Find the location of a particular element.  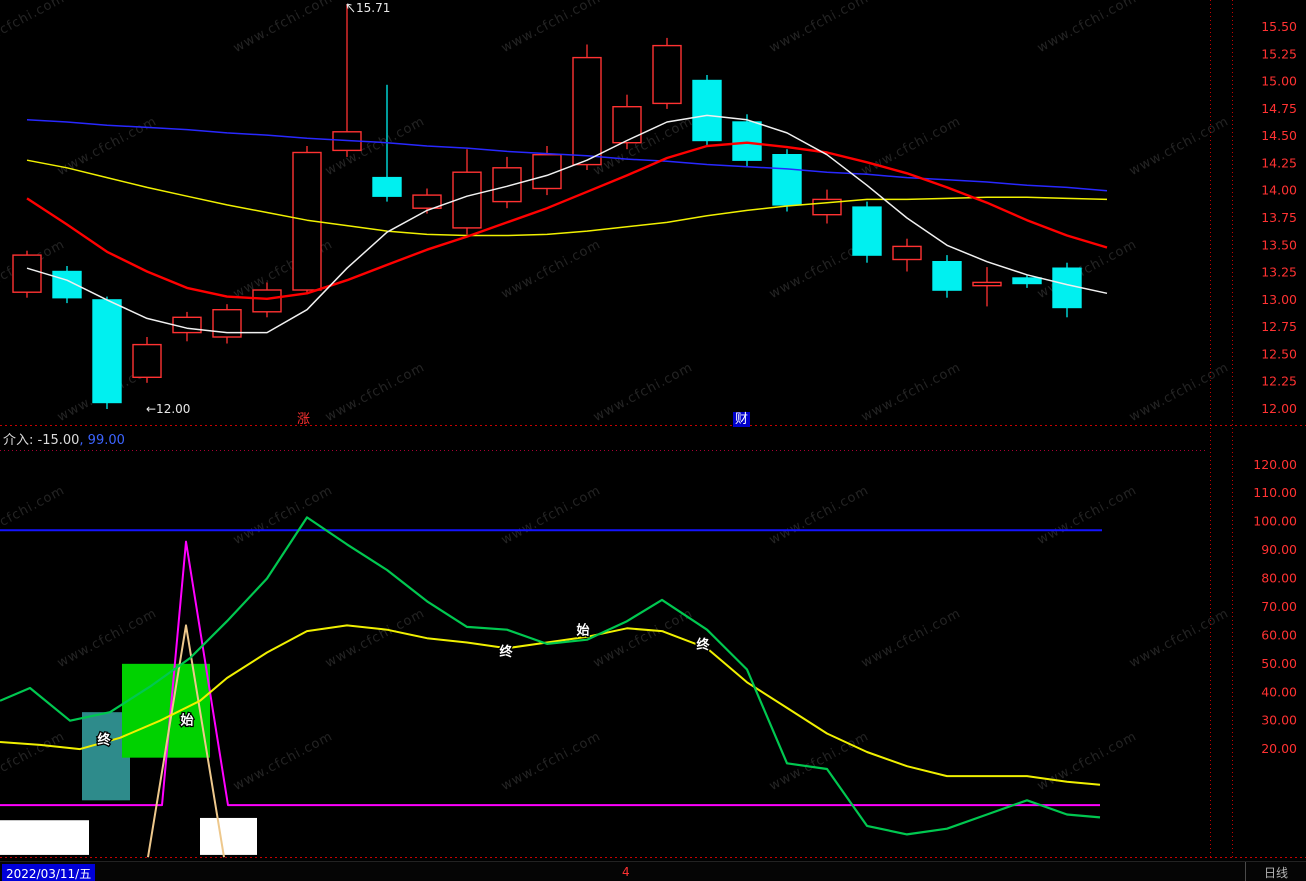

event-marker: 财 is located at coordinates (742, 419).